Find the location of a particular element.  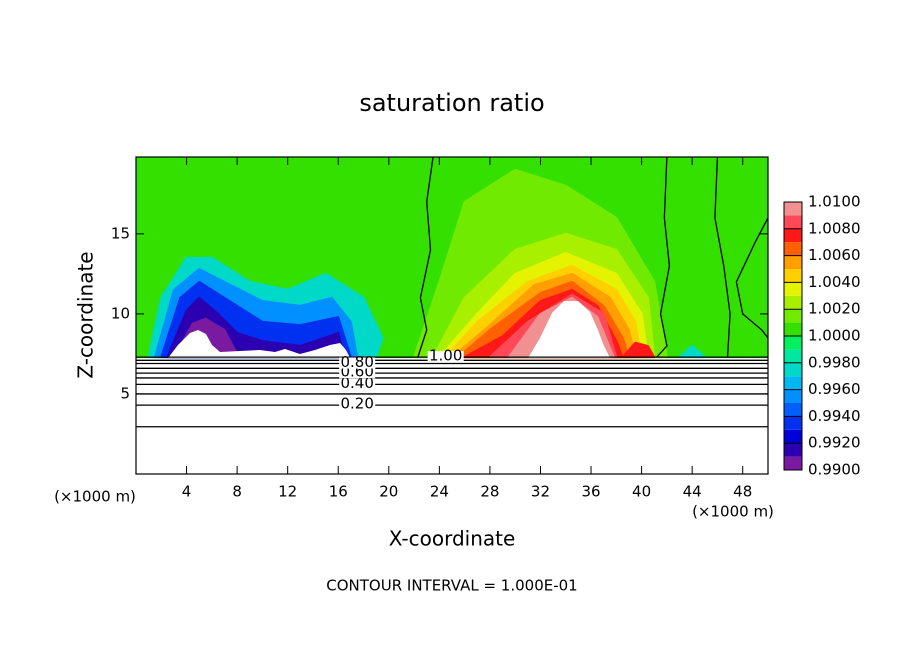

colorbar-tick-label: 0.9920 is located at coordinates (834, 443).